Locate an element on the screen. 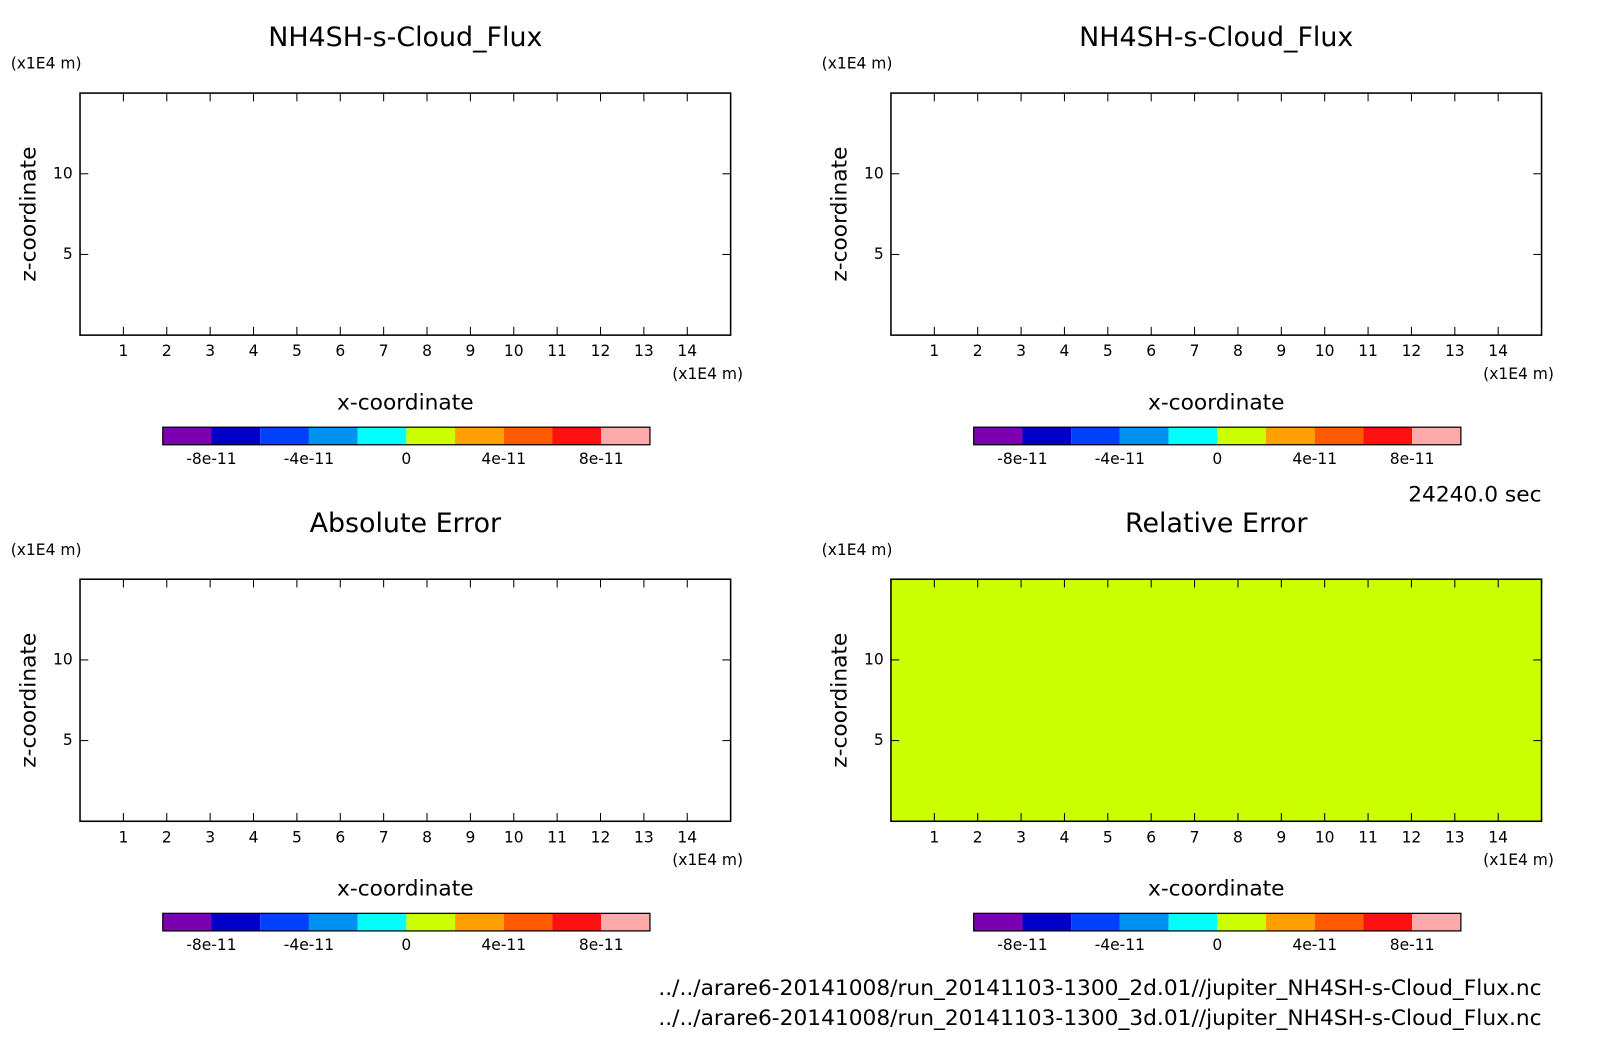  field-cell is located at coordinates (1216, 700).